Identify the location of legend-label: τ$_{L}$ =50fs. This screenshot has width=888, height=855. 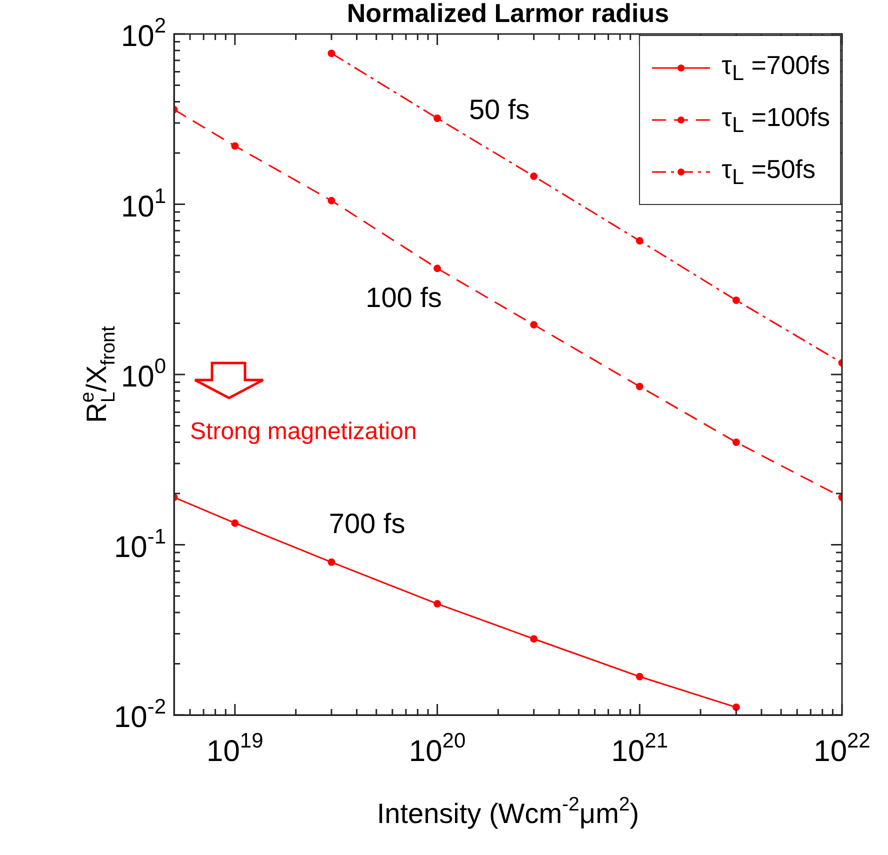
(769, 172).